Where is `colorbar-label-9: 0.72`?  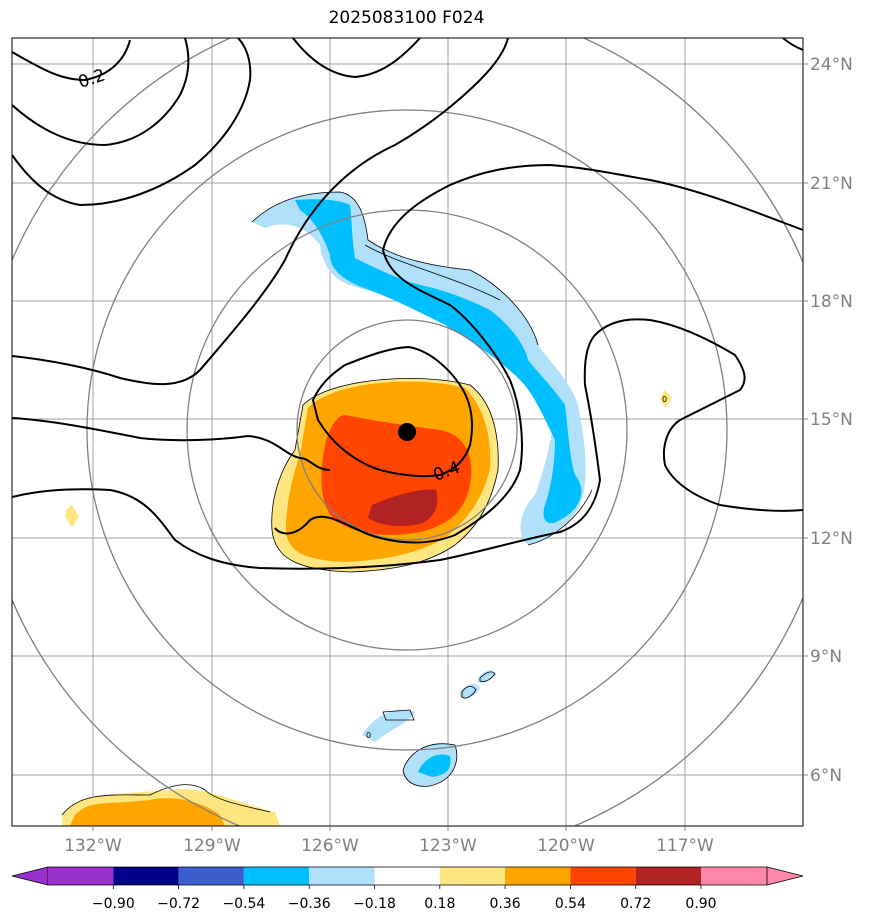
colorbar-label-9: 0.72 is located at coordinates (635, 904).